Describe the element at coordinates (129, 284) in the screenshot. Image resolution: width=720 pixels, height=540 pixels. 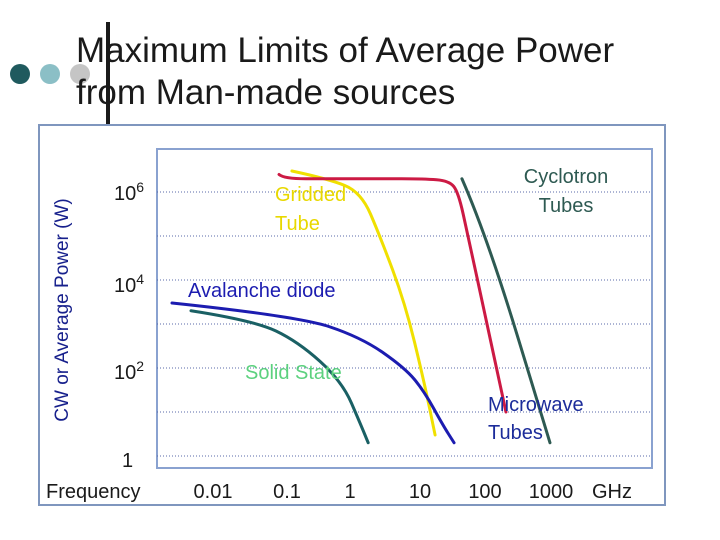
I see `y-tick-label: 10⁴` at that location.